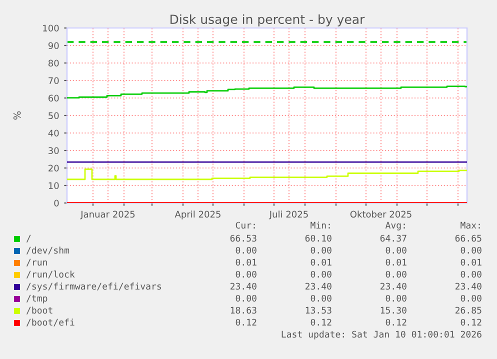  Describe the element at coordinates (37, 299) in the screenshot. I see `legend-label: /tmp` at that location.